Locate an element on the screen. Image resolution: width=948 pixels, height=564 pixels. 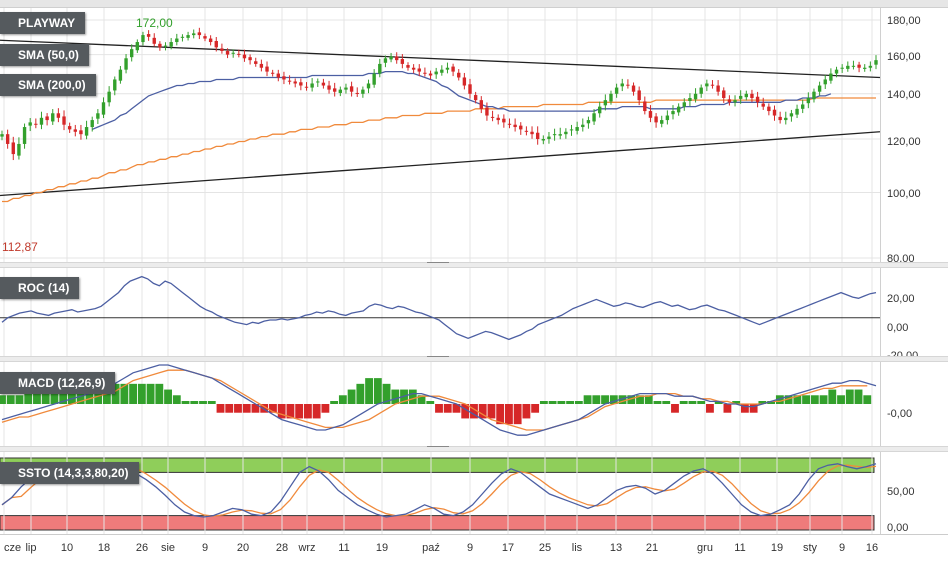
x-axis-tick-label: sie is located at coordinates (168, 548).